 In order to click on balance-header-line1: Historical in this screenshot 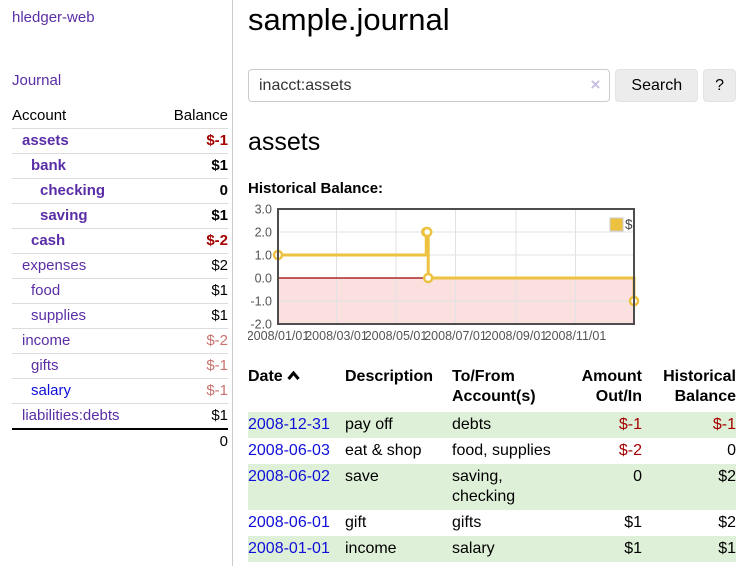, I will do `click(699, 376)`.